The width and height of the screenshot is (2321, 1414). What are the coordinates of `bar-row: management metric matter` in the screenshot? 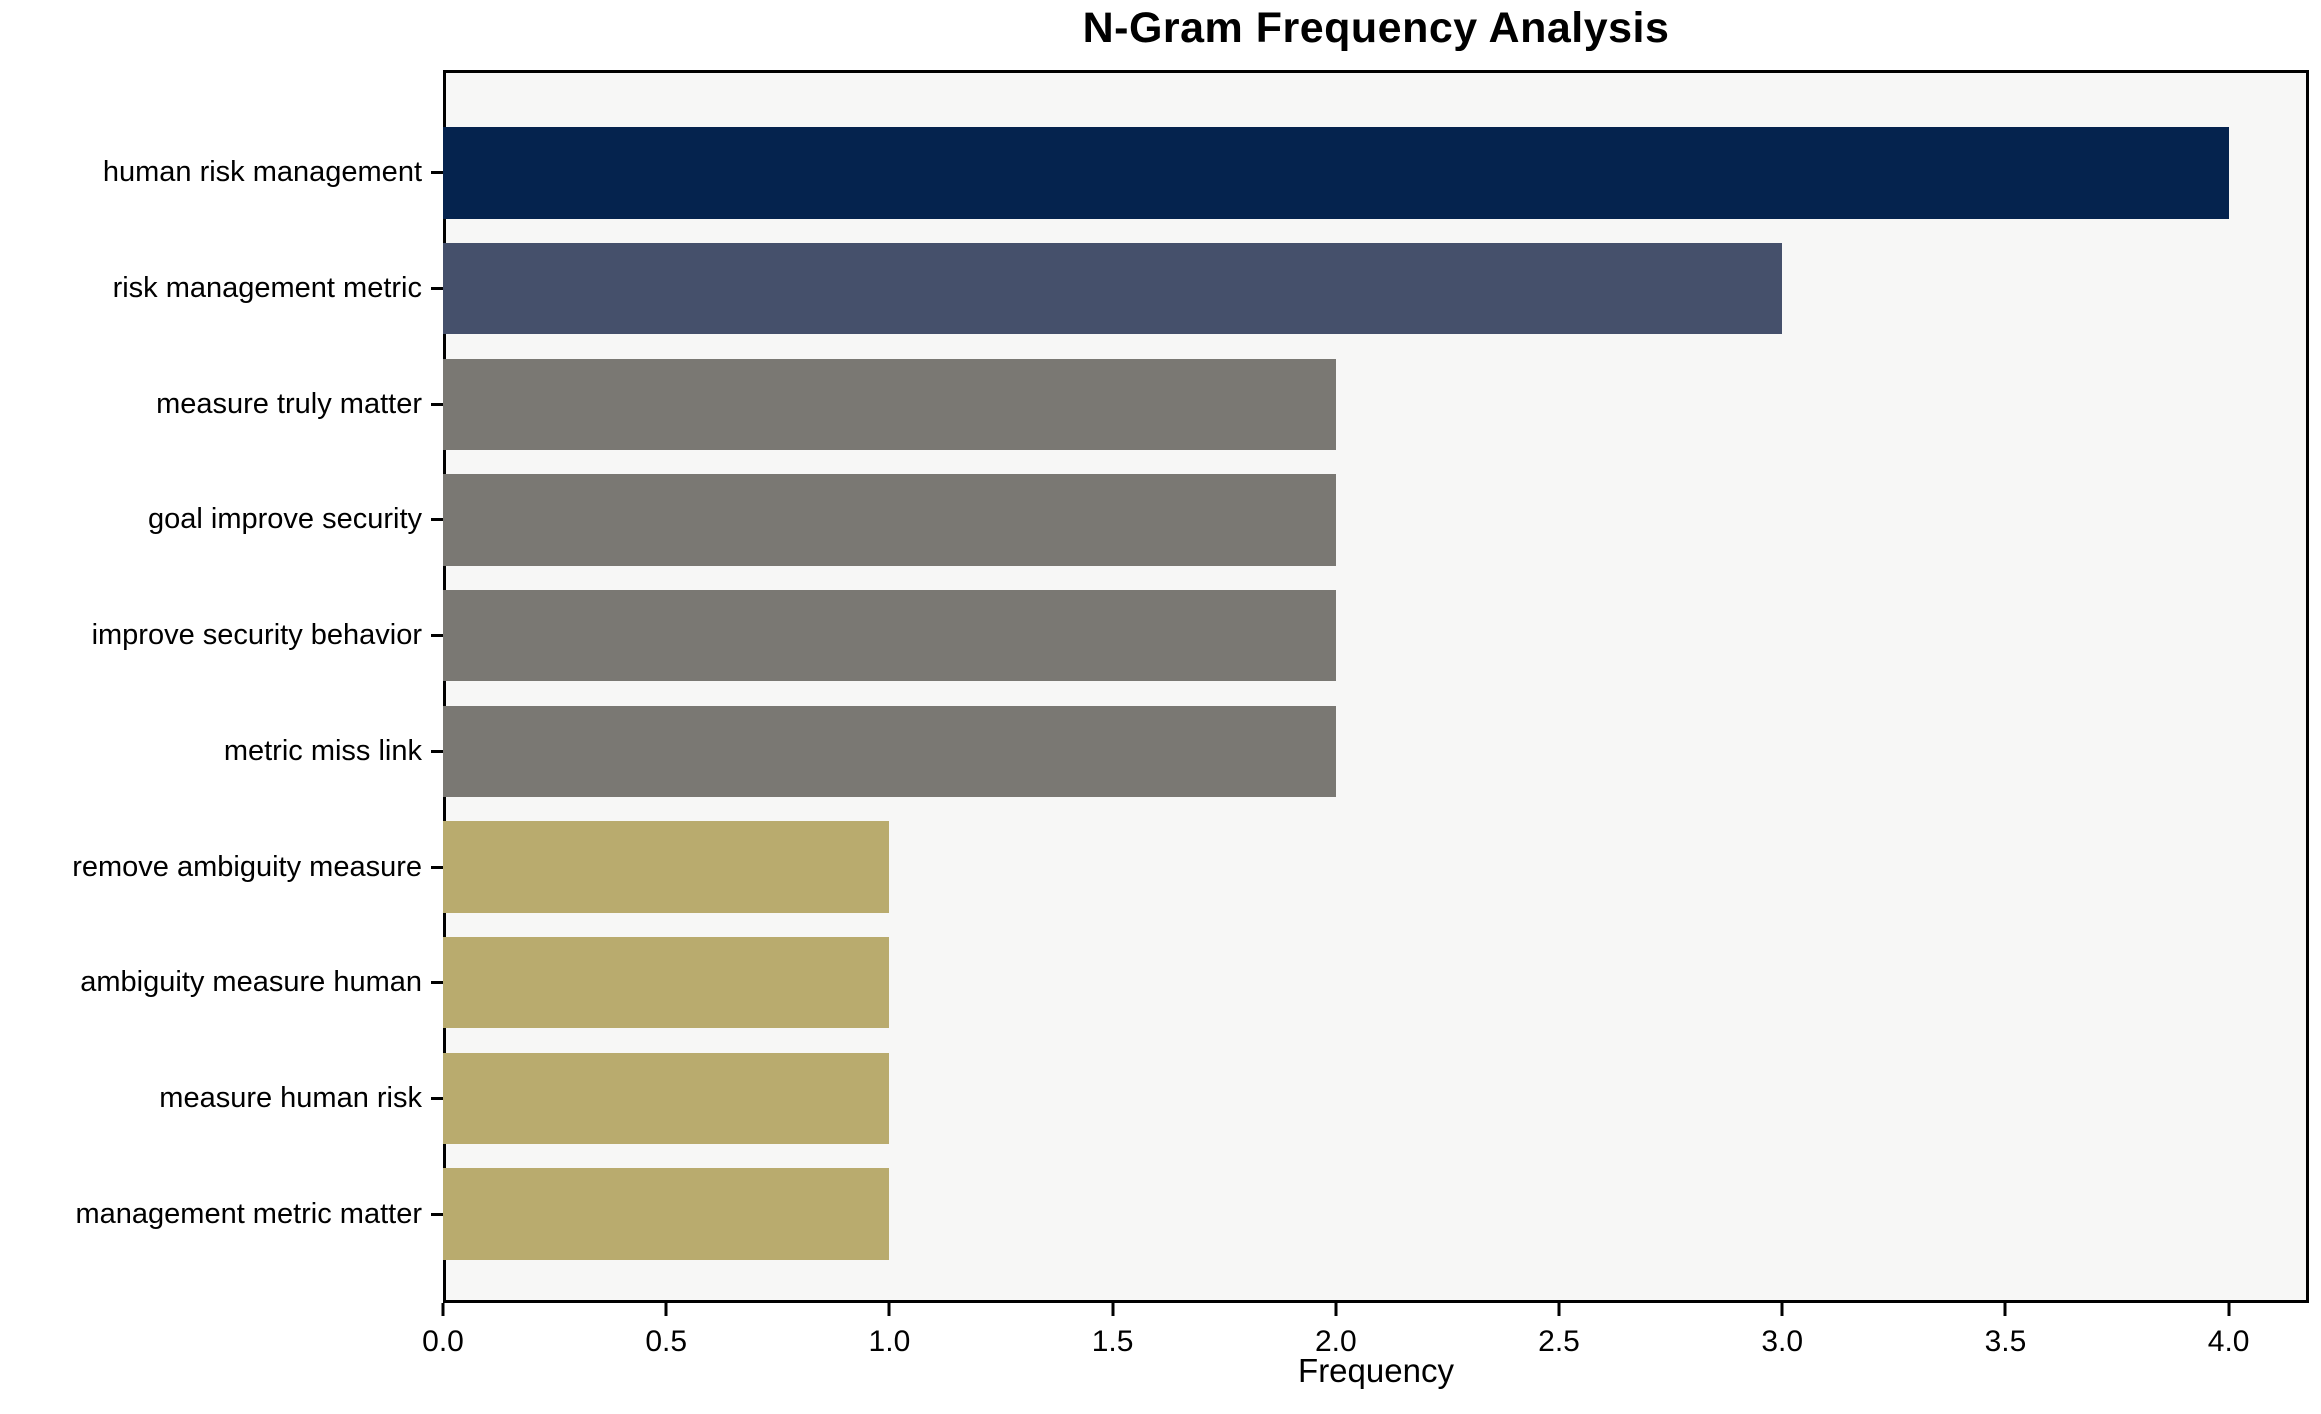 It's located at (1160, 1214).